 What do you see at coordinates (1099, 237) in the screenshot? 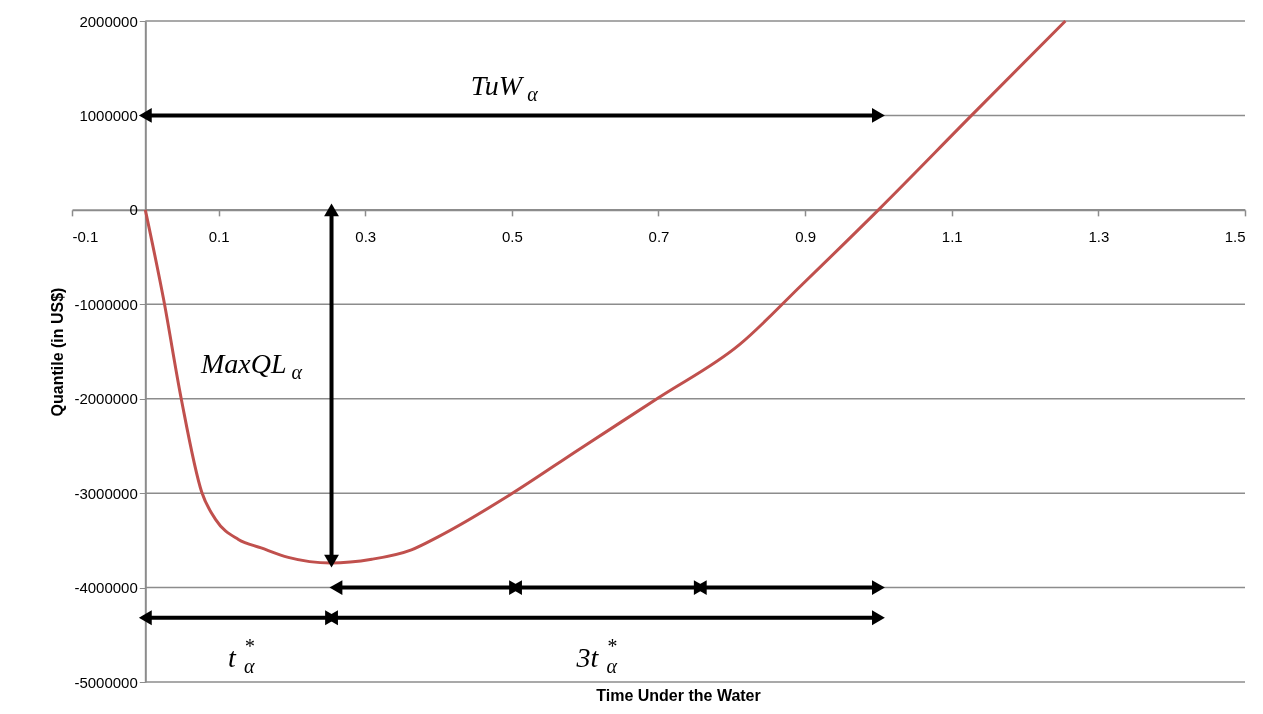
I see `x-tick-label: 1.3` at bounding box center [1099, 237].